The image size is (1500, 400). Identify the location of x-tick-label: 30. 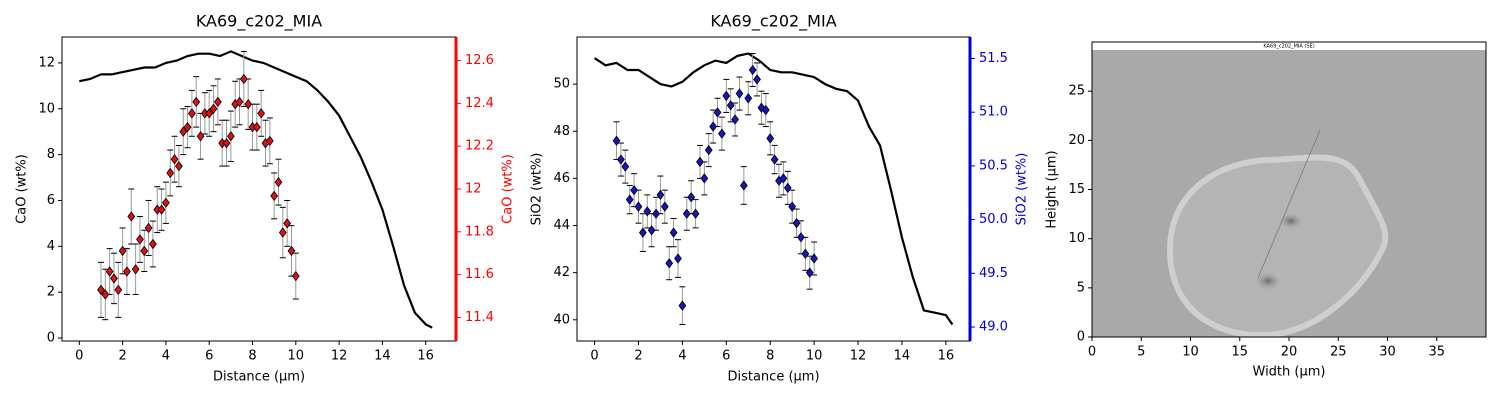
(1387, 352).